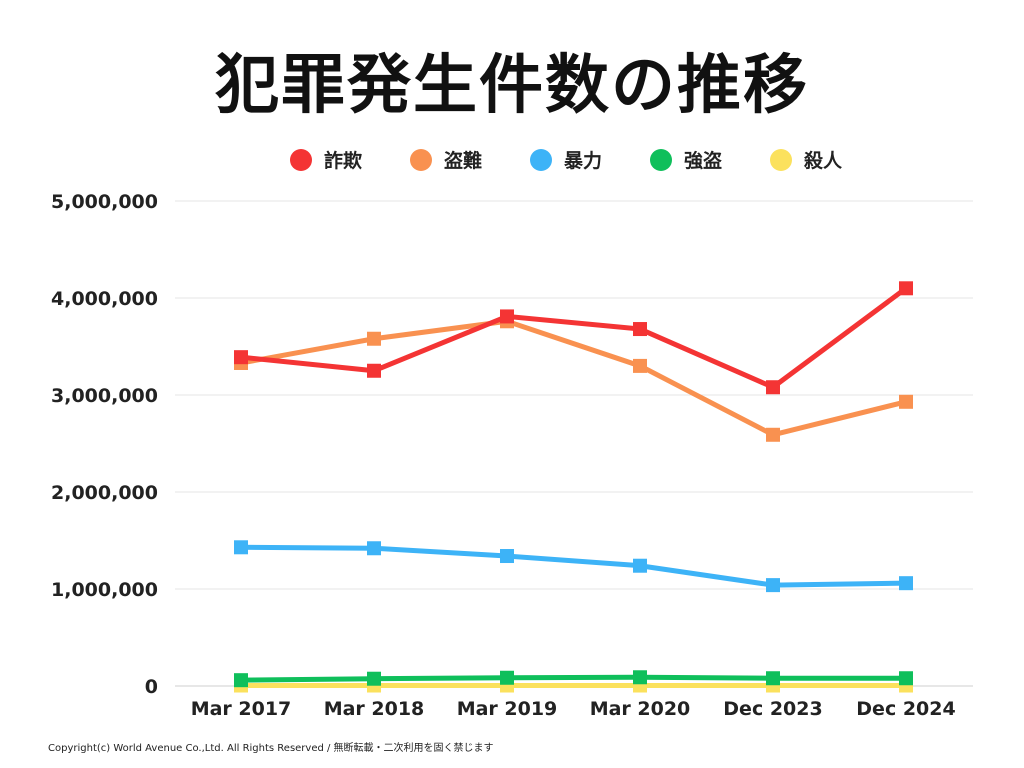  What do you see at coordinates (463, 161) in the screenshot?
I see `legend-label: 盗難` at bounding box center [463, 161].